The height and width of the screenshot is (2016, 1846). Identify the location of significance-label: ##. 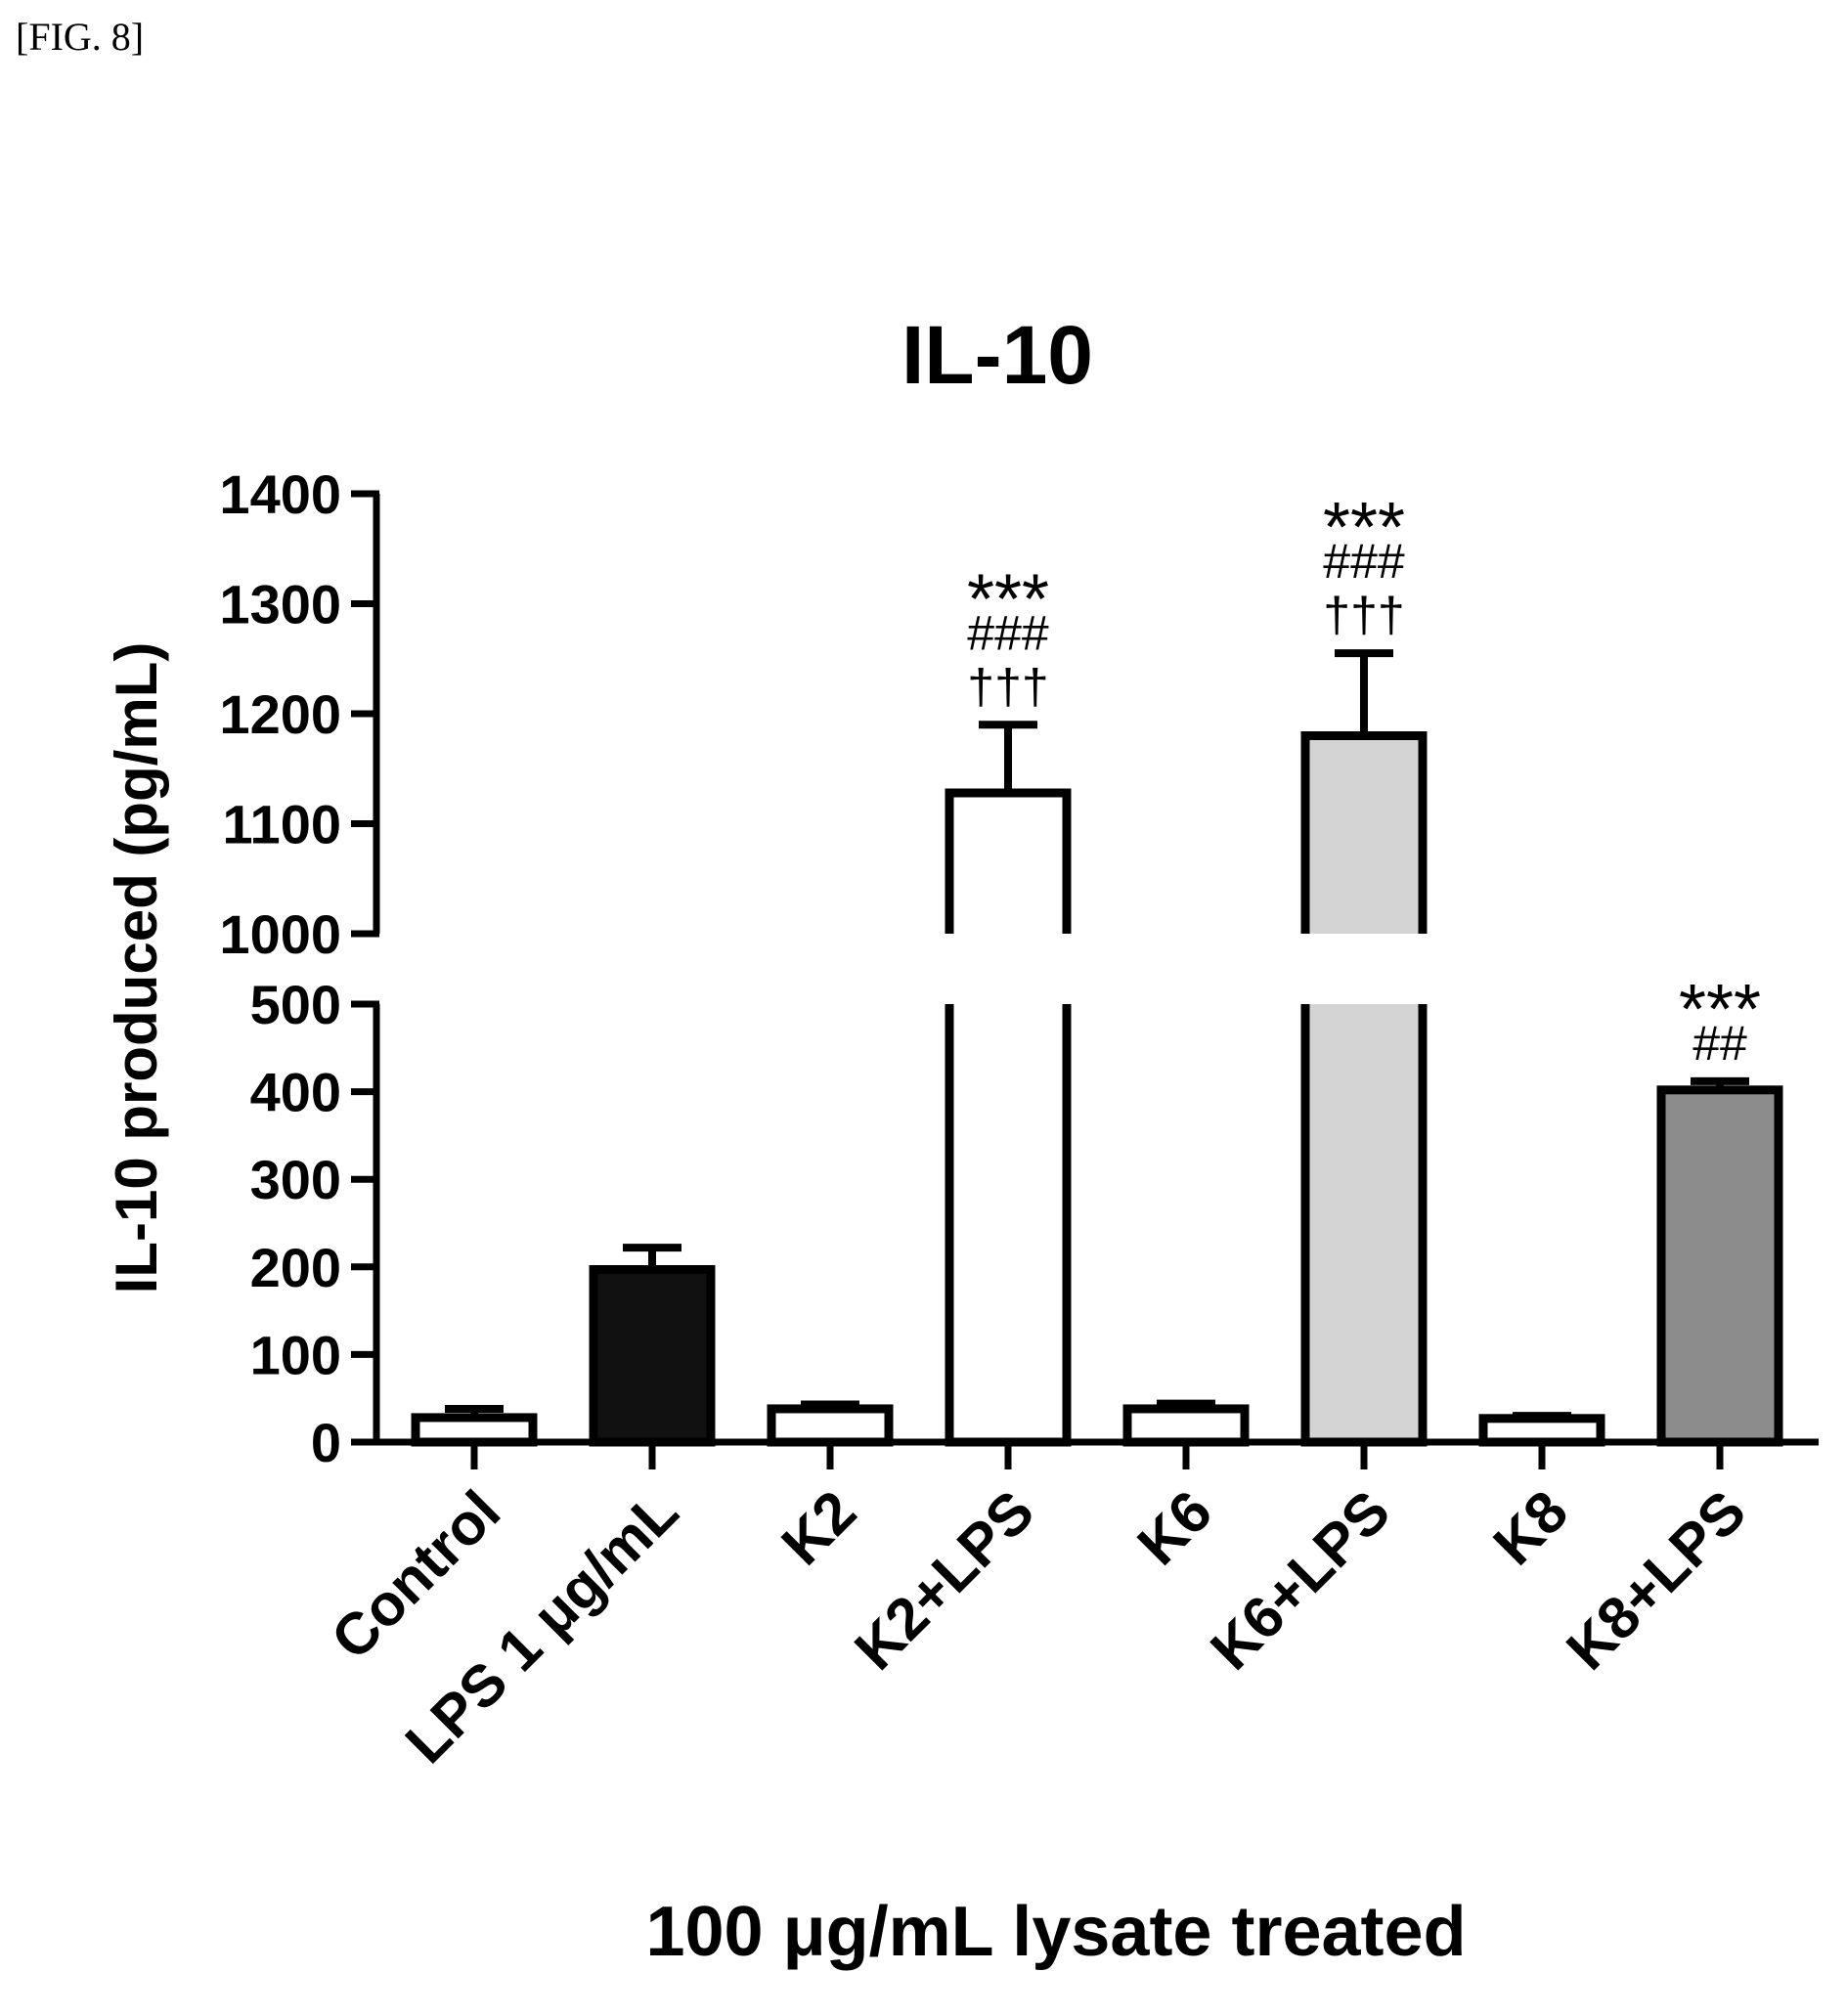
(1720, 1043).